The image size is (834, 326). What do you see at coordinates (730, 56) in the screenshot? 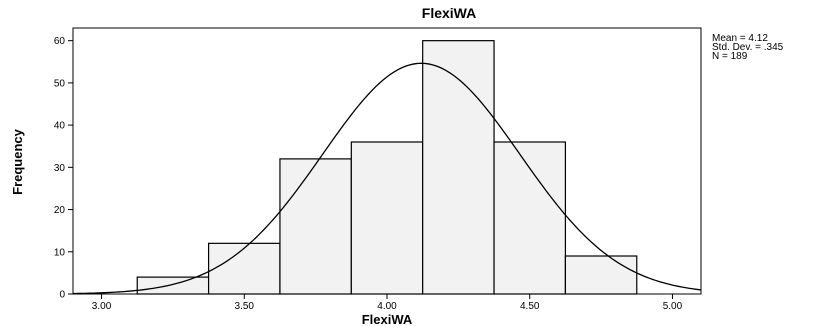
I see `stat-n: N = 189` at bounding box center [730, 56].